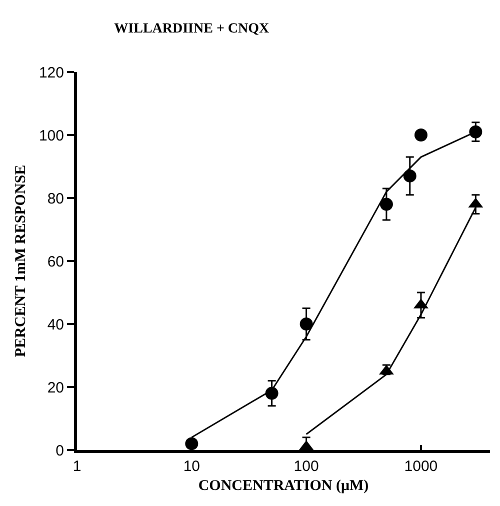 The height and width of the screenshot is (506, 500). What do you see at coordinates (77, 466) in the screenshot?
I see `x-tick-label: 1` at bounding box center [77, 466].